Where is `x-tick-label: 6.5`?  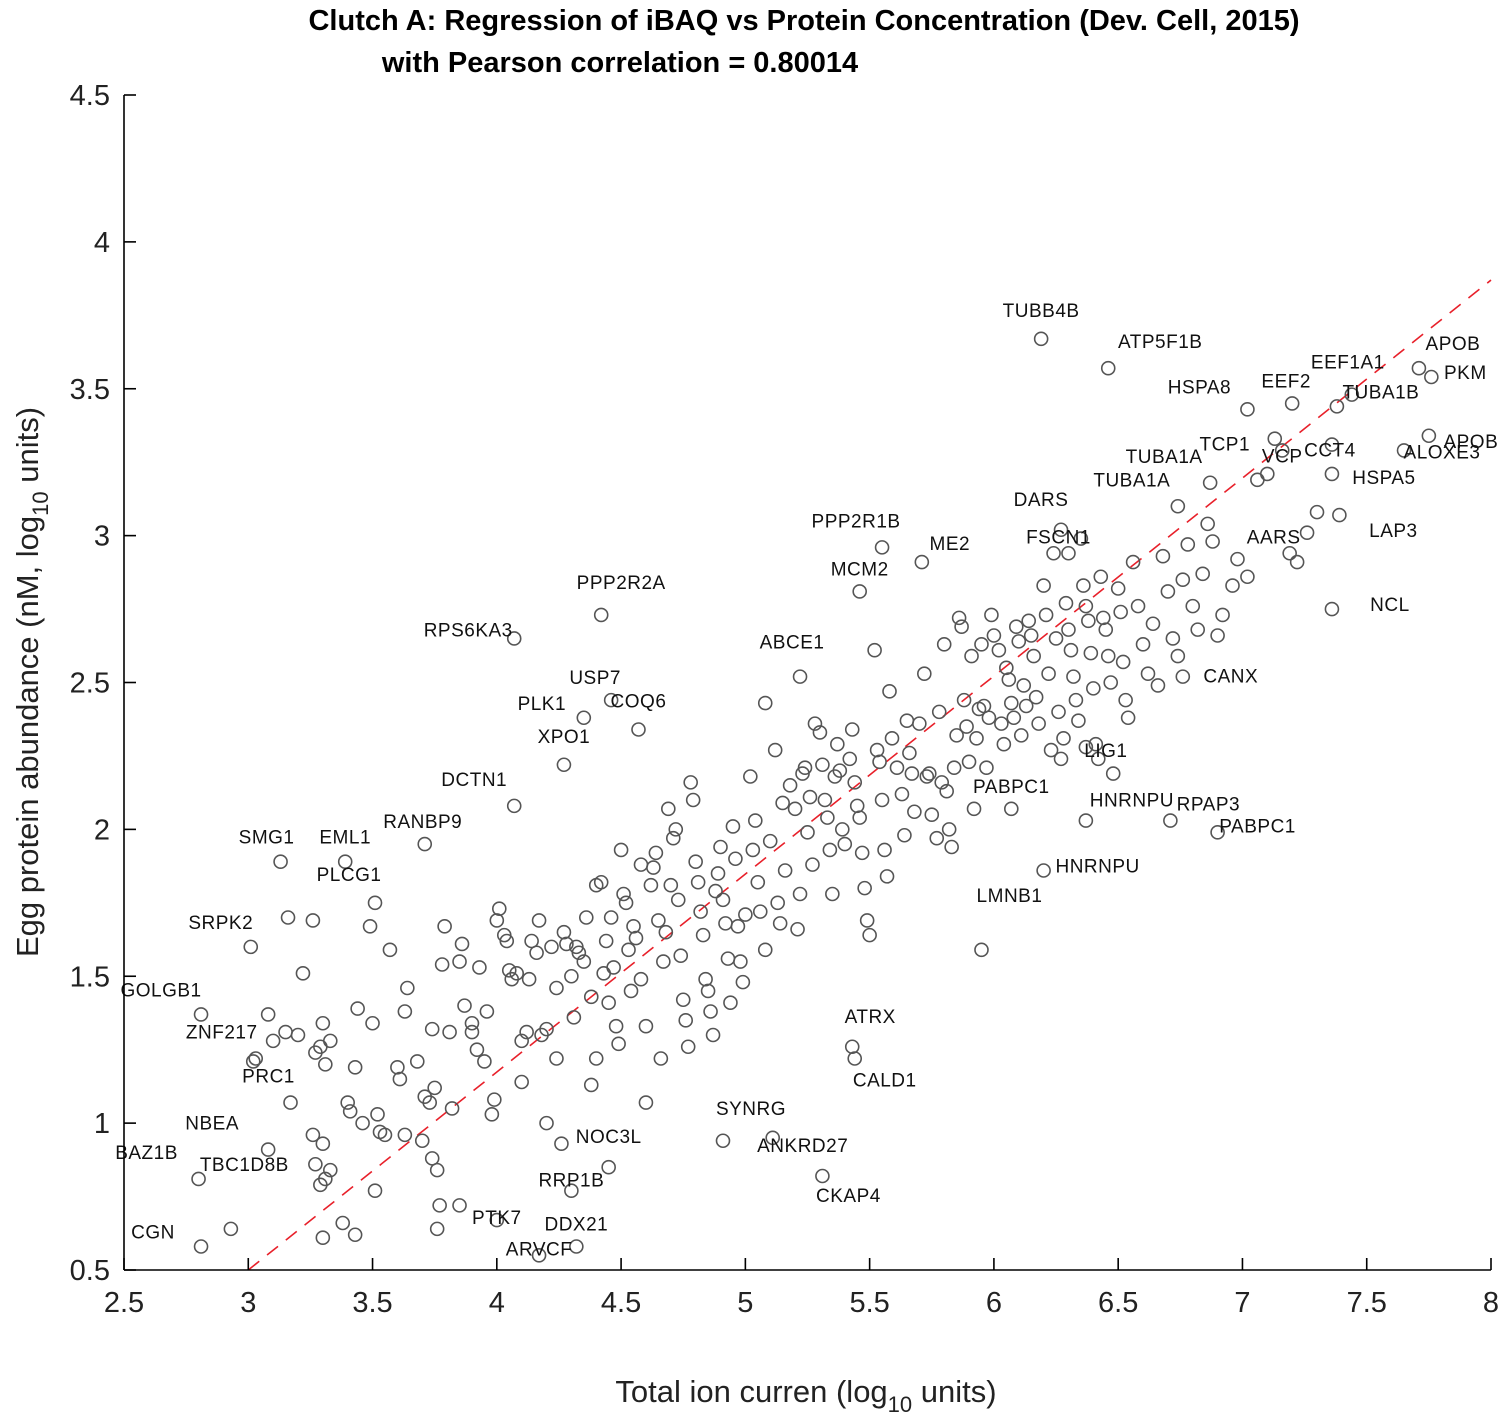
x-tick-label: 6.5 is located at coordinates (1118, 1303).